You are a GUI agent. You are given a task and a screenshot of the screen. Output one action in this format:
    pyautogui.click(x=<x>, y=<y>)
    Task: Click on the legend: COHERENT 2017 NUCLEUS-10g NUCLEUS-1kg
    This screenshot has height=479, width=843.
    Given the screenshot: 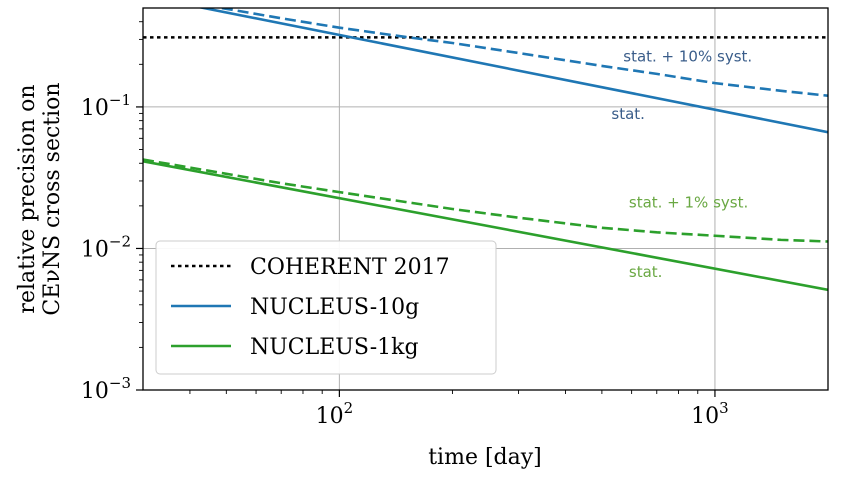 What is the action you would take?
    pyautogui.click(x=326, y=307)
    